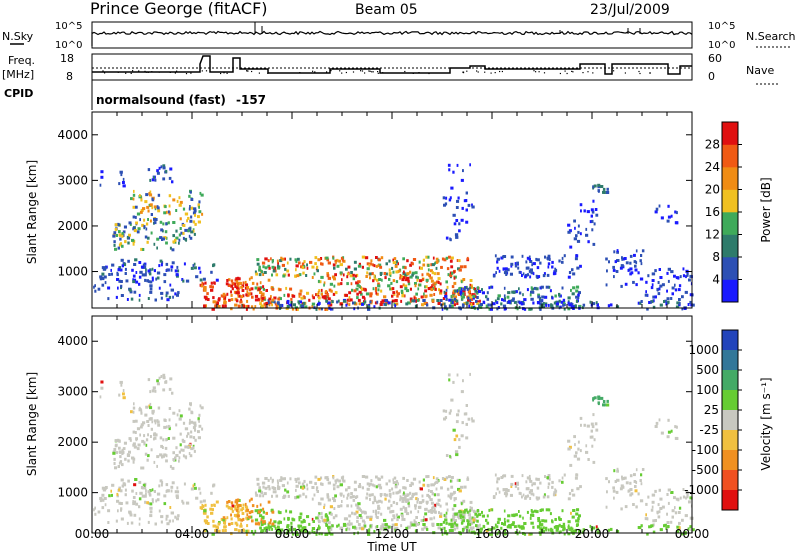 This screenshot has height=554, width=800. I want to click on ytick-label: 1000, so click(72, 272).